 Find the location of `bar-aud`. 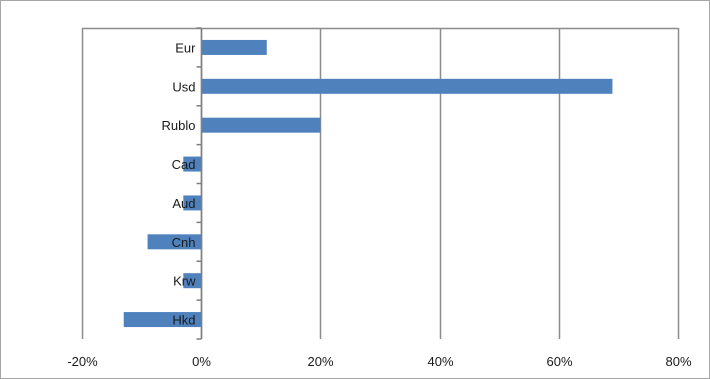

bar-aud is located at coordinates (192, 203).